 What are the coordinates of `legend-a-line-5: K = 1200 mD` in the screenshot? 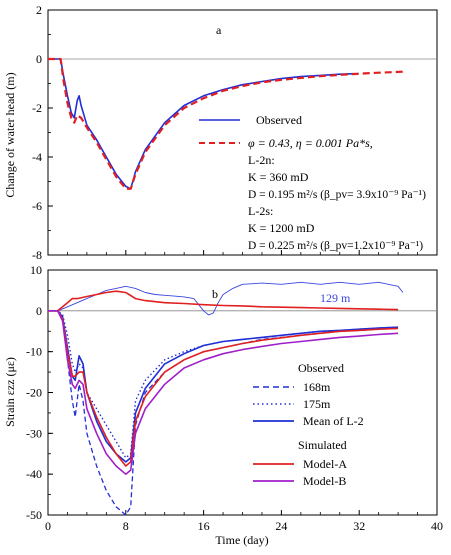 It's located at (281, 228).